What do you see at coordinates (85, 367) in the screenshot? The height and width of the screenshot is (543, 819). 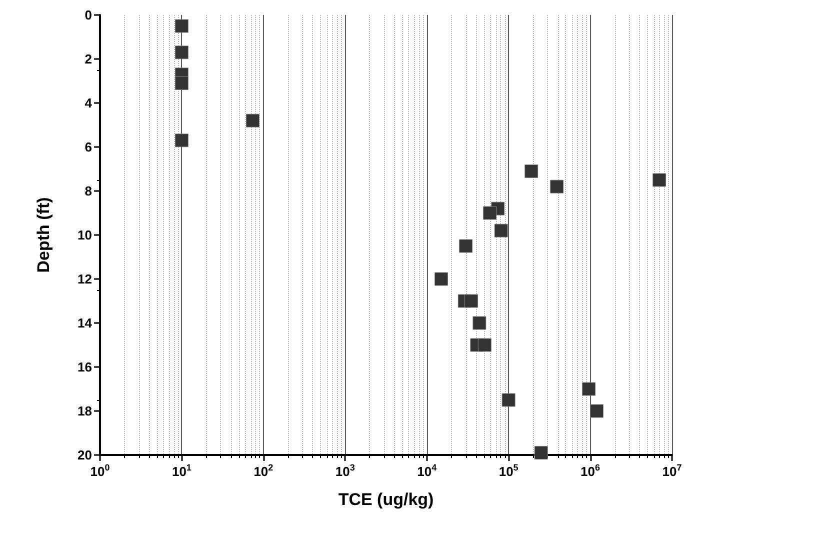 I see `y-tick-label: 16` at bounding box center [85, 367].